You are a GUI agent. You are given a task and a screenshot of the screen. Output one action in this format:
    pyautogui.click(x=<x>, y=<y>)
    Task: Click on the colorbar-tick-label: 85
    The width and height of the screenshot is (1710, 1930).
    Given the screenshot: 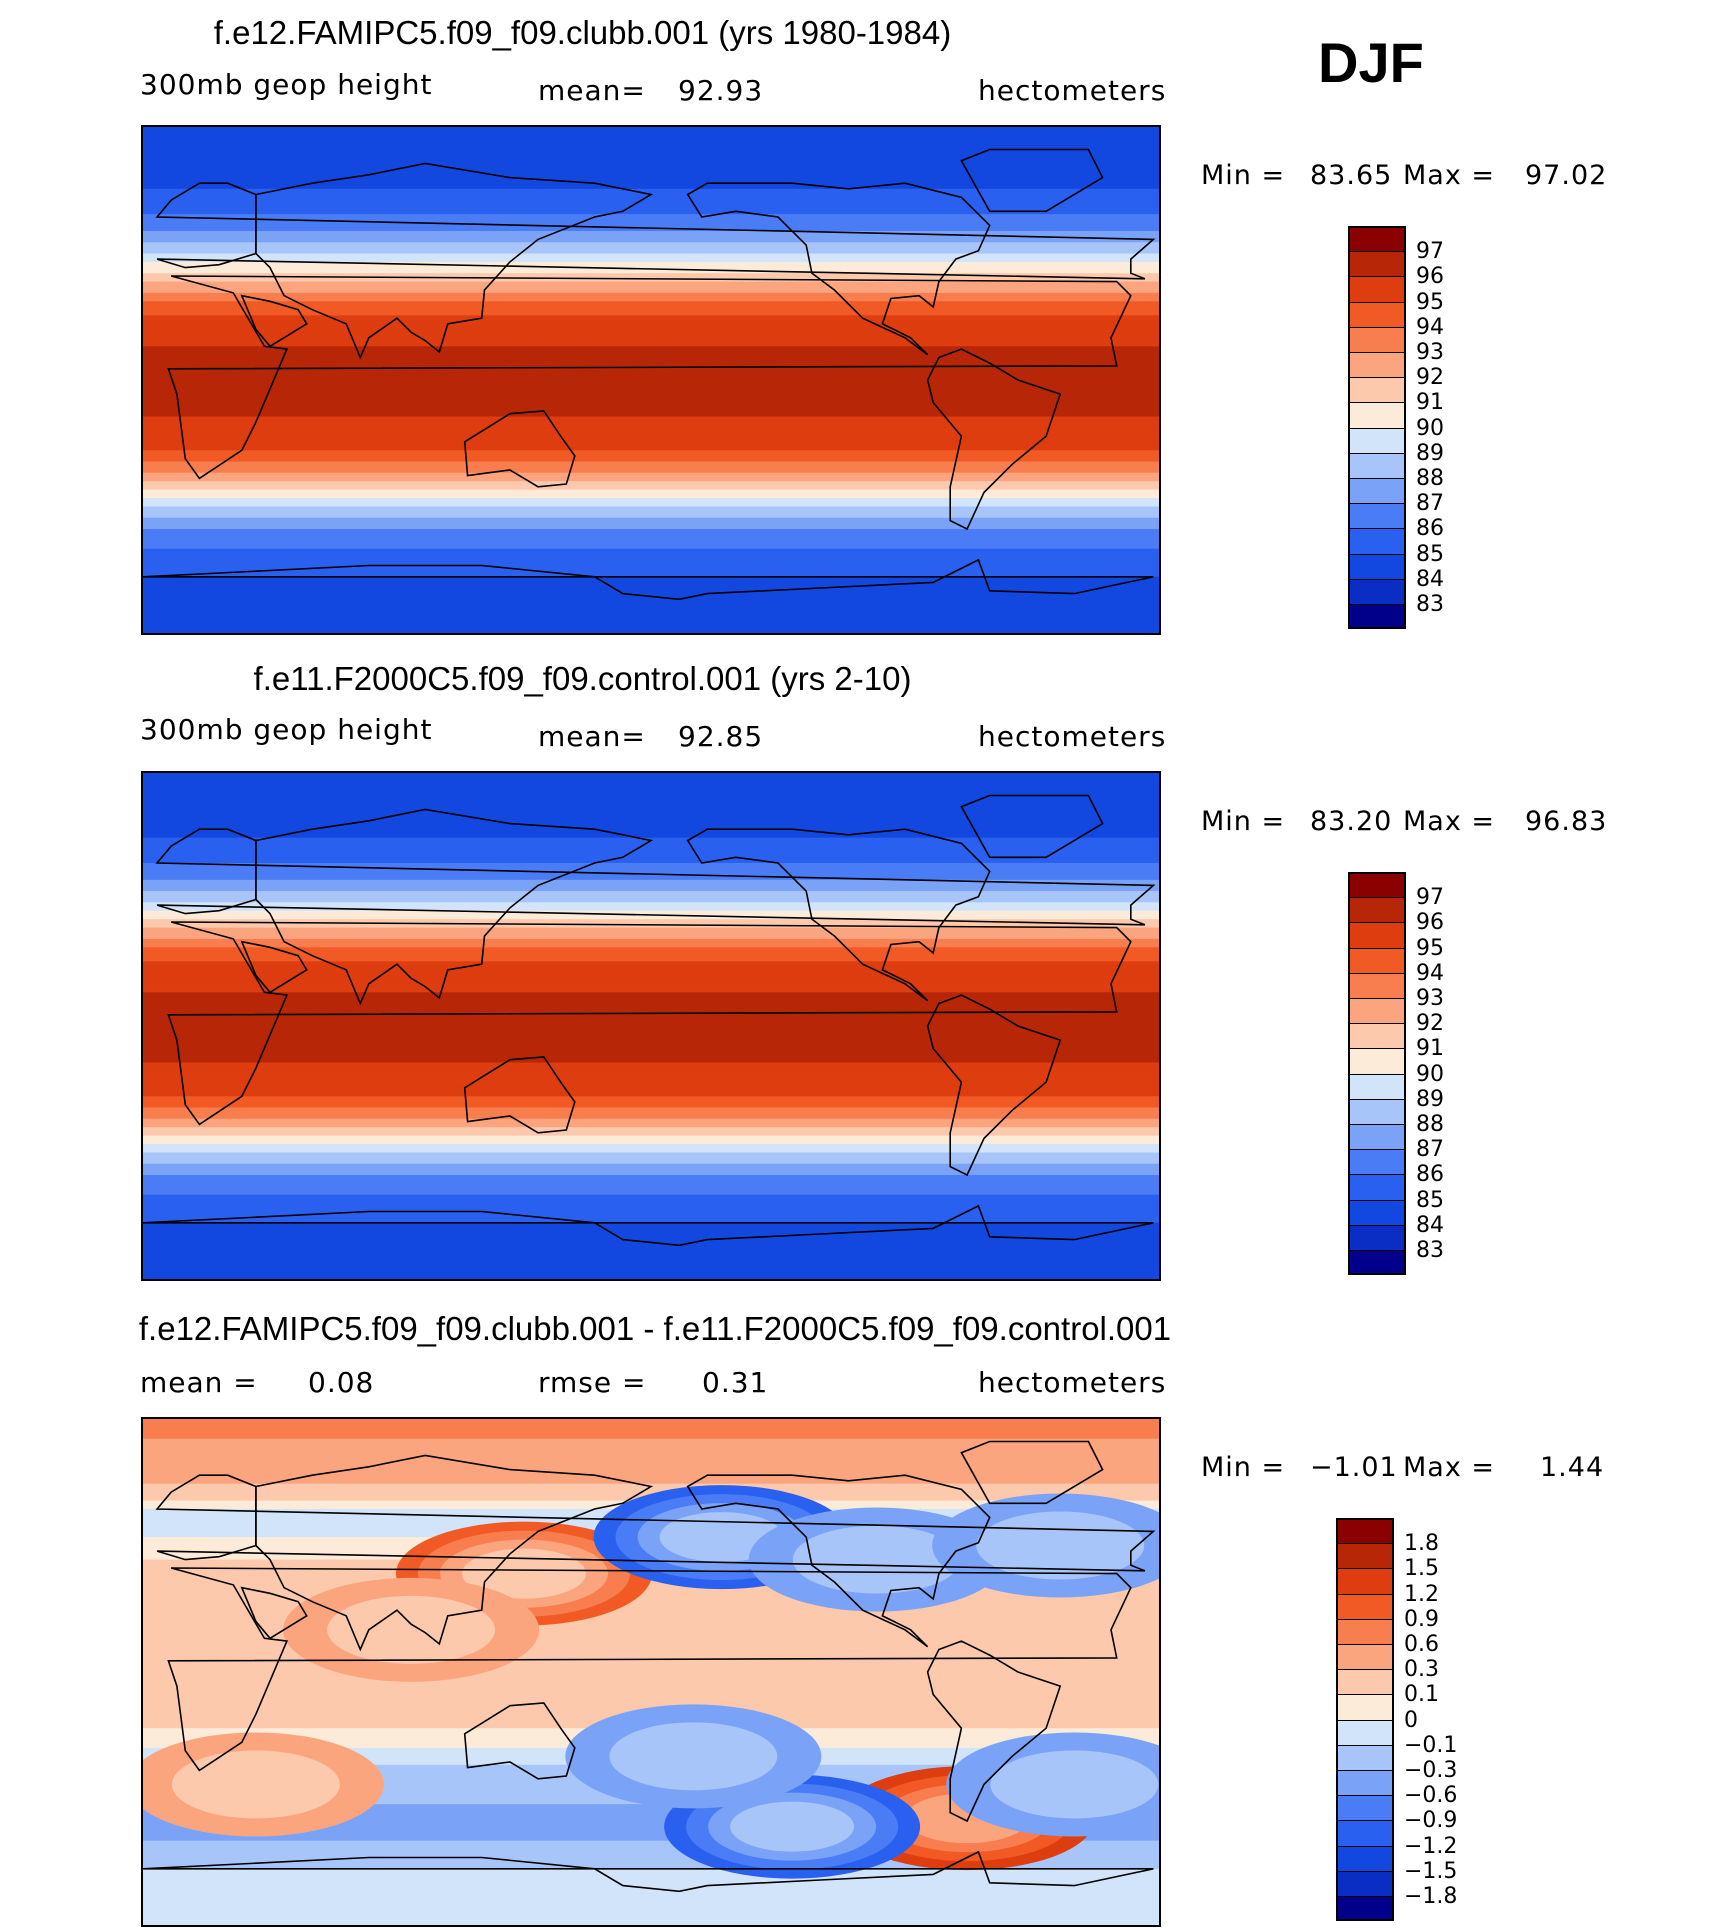 What is the action you would take?
    pyautogui.click(x=1430, y=1200)
    